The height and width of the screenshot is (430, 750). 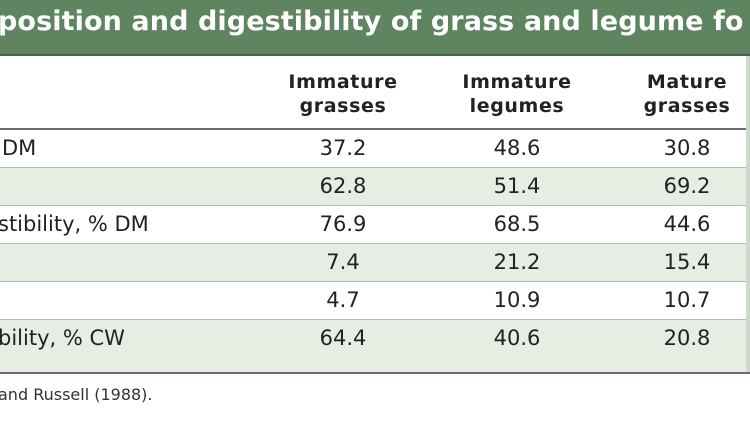 What do you see at coordinates (375, 301) in the screenshot?
I see `table-row: 4.7 10.9 10.7` at bounding box center [375, 301].